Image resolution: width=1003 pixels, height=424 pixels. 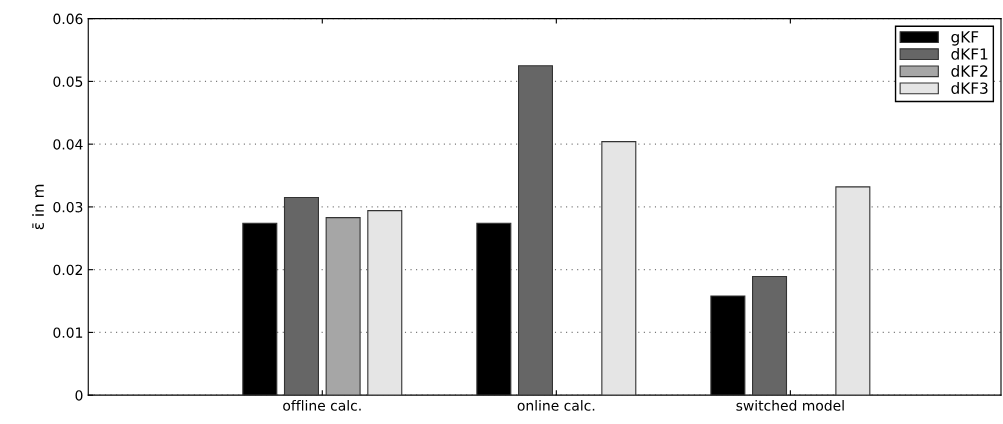 What do you see at coordinates (969, 53) in the screenshot?
I see `legend-label: dKF1` at bounding box center [969, 53].